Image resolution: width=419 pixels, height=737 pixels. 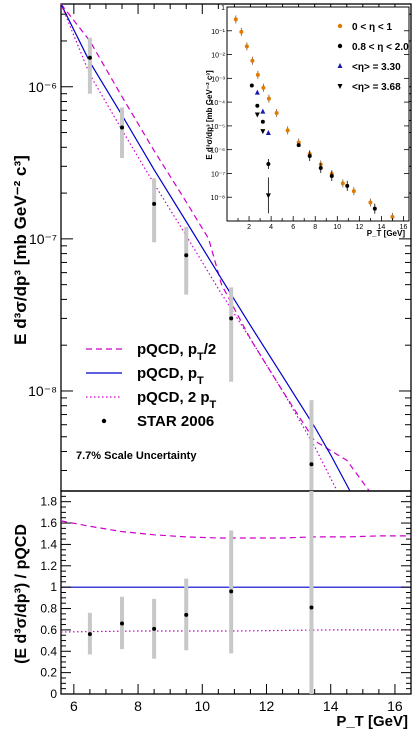 I want to click on y-tick-label: 10⁻⁶, so click(x=42, y=87).